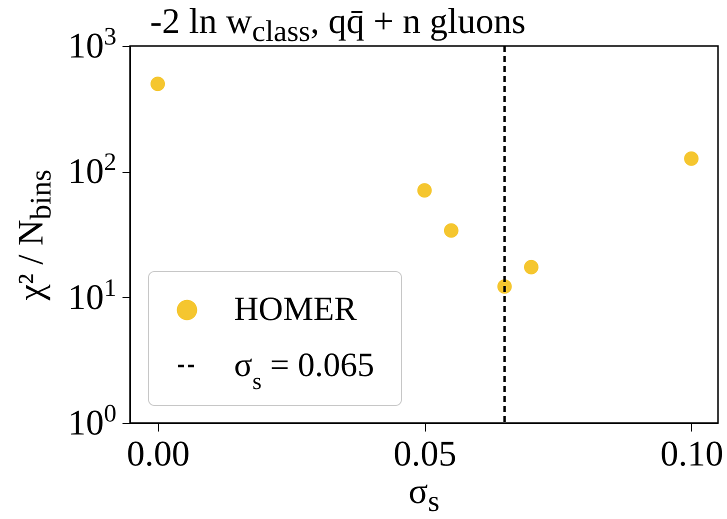 This screenshot has height=519, width=727. Describe the element at coordinates (92, 170) in the screenshot. I see `y-tick-label: 10$^{2}$` at that location.